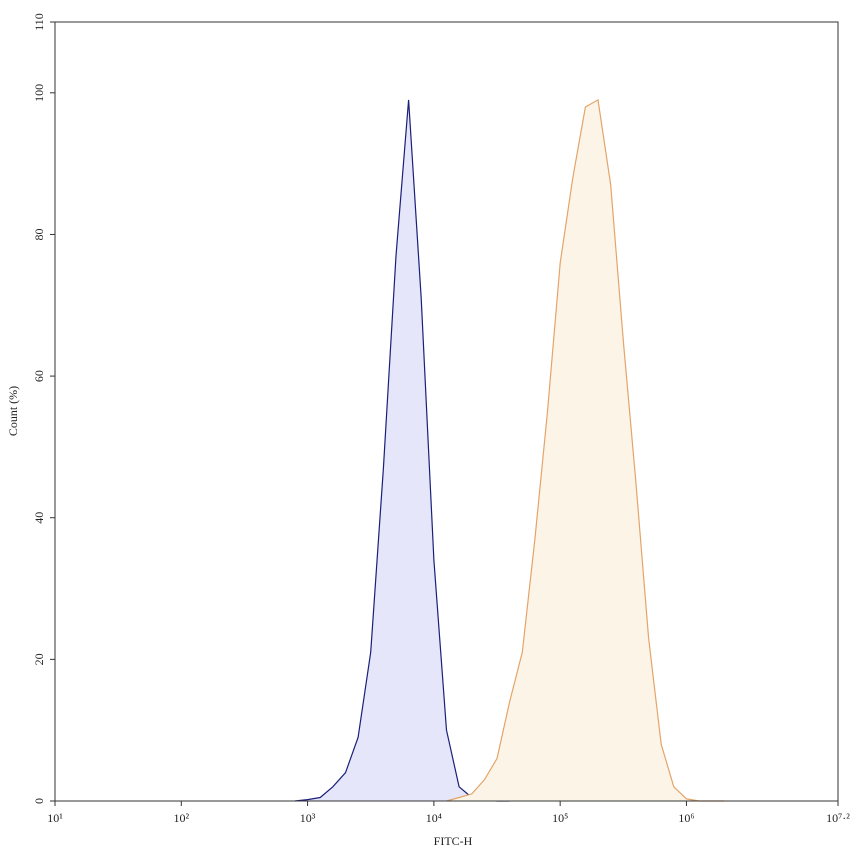  Describe the element at coordinates (39, 234) in the screenshot. I see `y-tick-label: 80` at that location.